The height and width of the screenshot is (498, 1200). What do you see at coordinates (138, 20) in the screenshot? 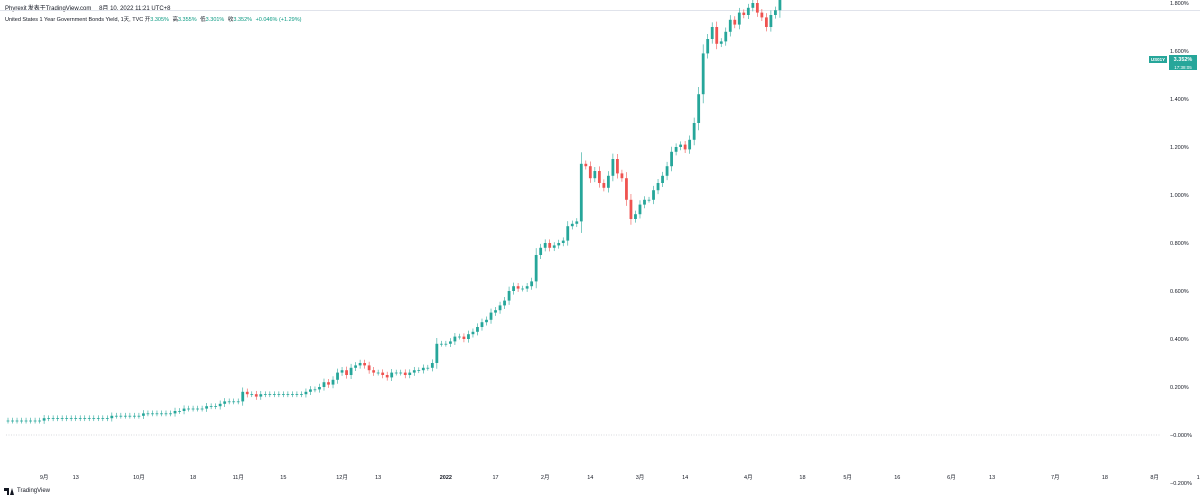
I see `source-label: TVC` at bounding box center [138, 20].